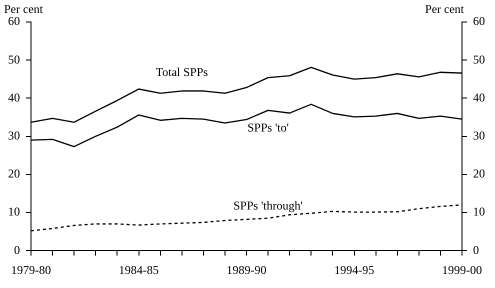  I want to click on x-tick-label: 1989-90, so click(246, 269).